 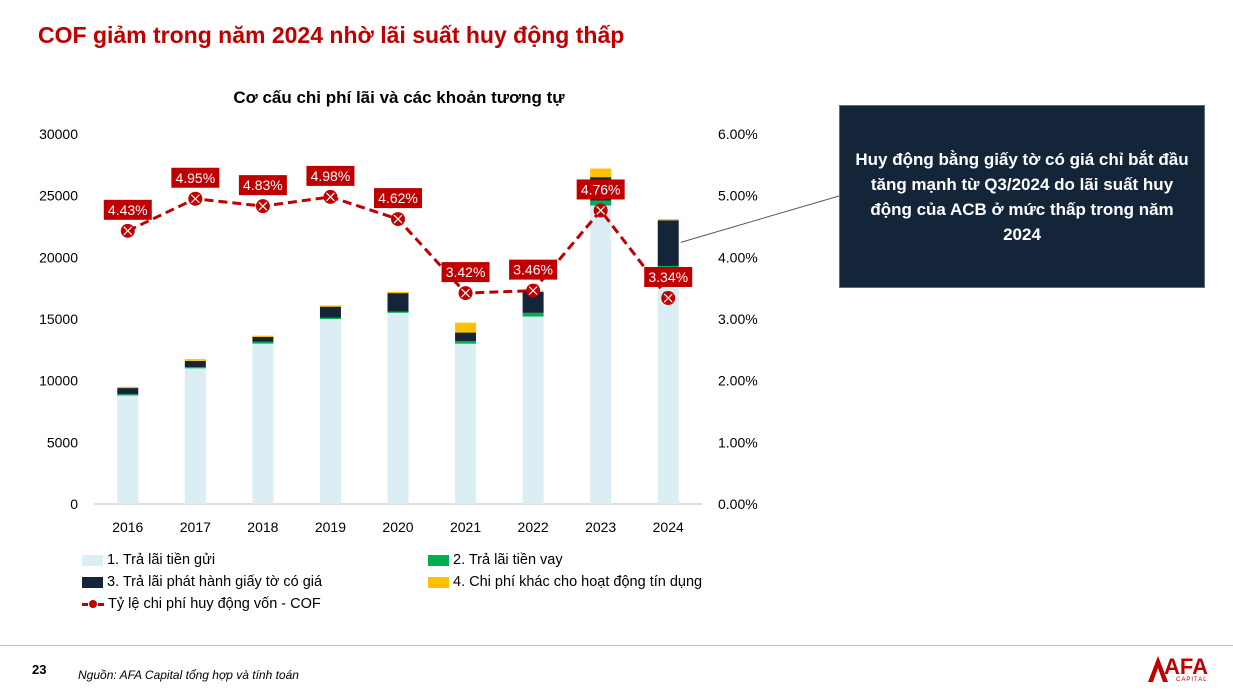 I want to click on y-left-tick-label: 10000, so click(x=58, y=381).